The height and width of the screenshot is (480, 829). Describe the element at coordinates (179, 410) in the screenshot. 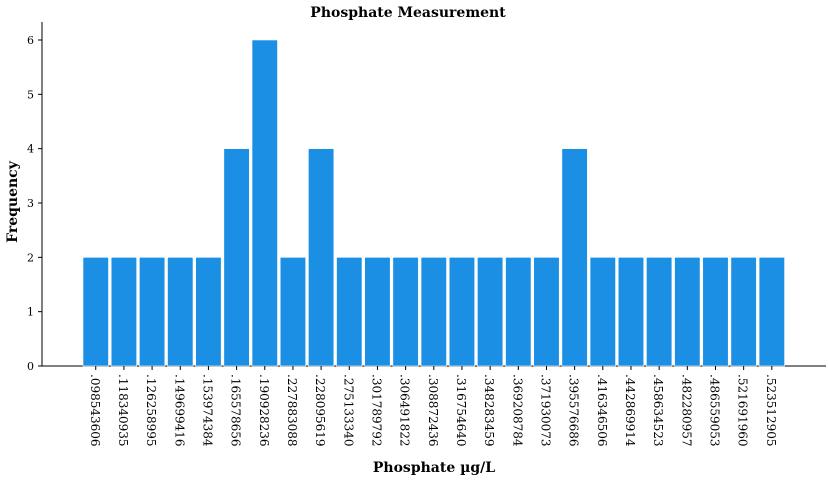

I see `x-tick-label: .149699416` at that location.